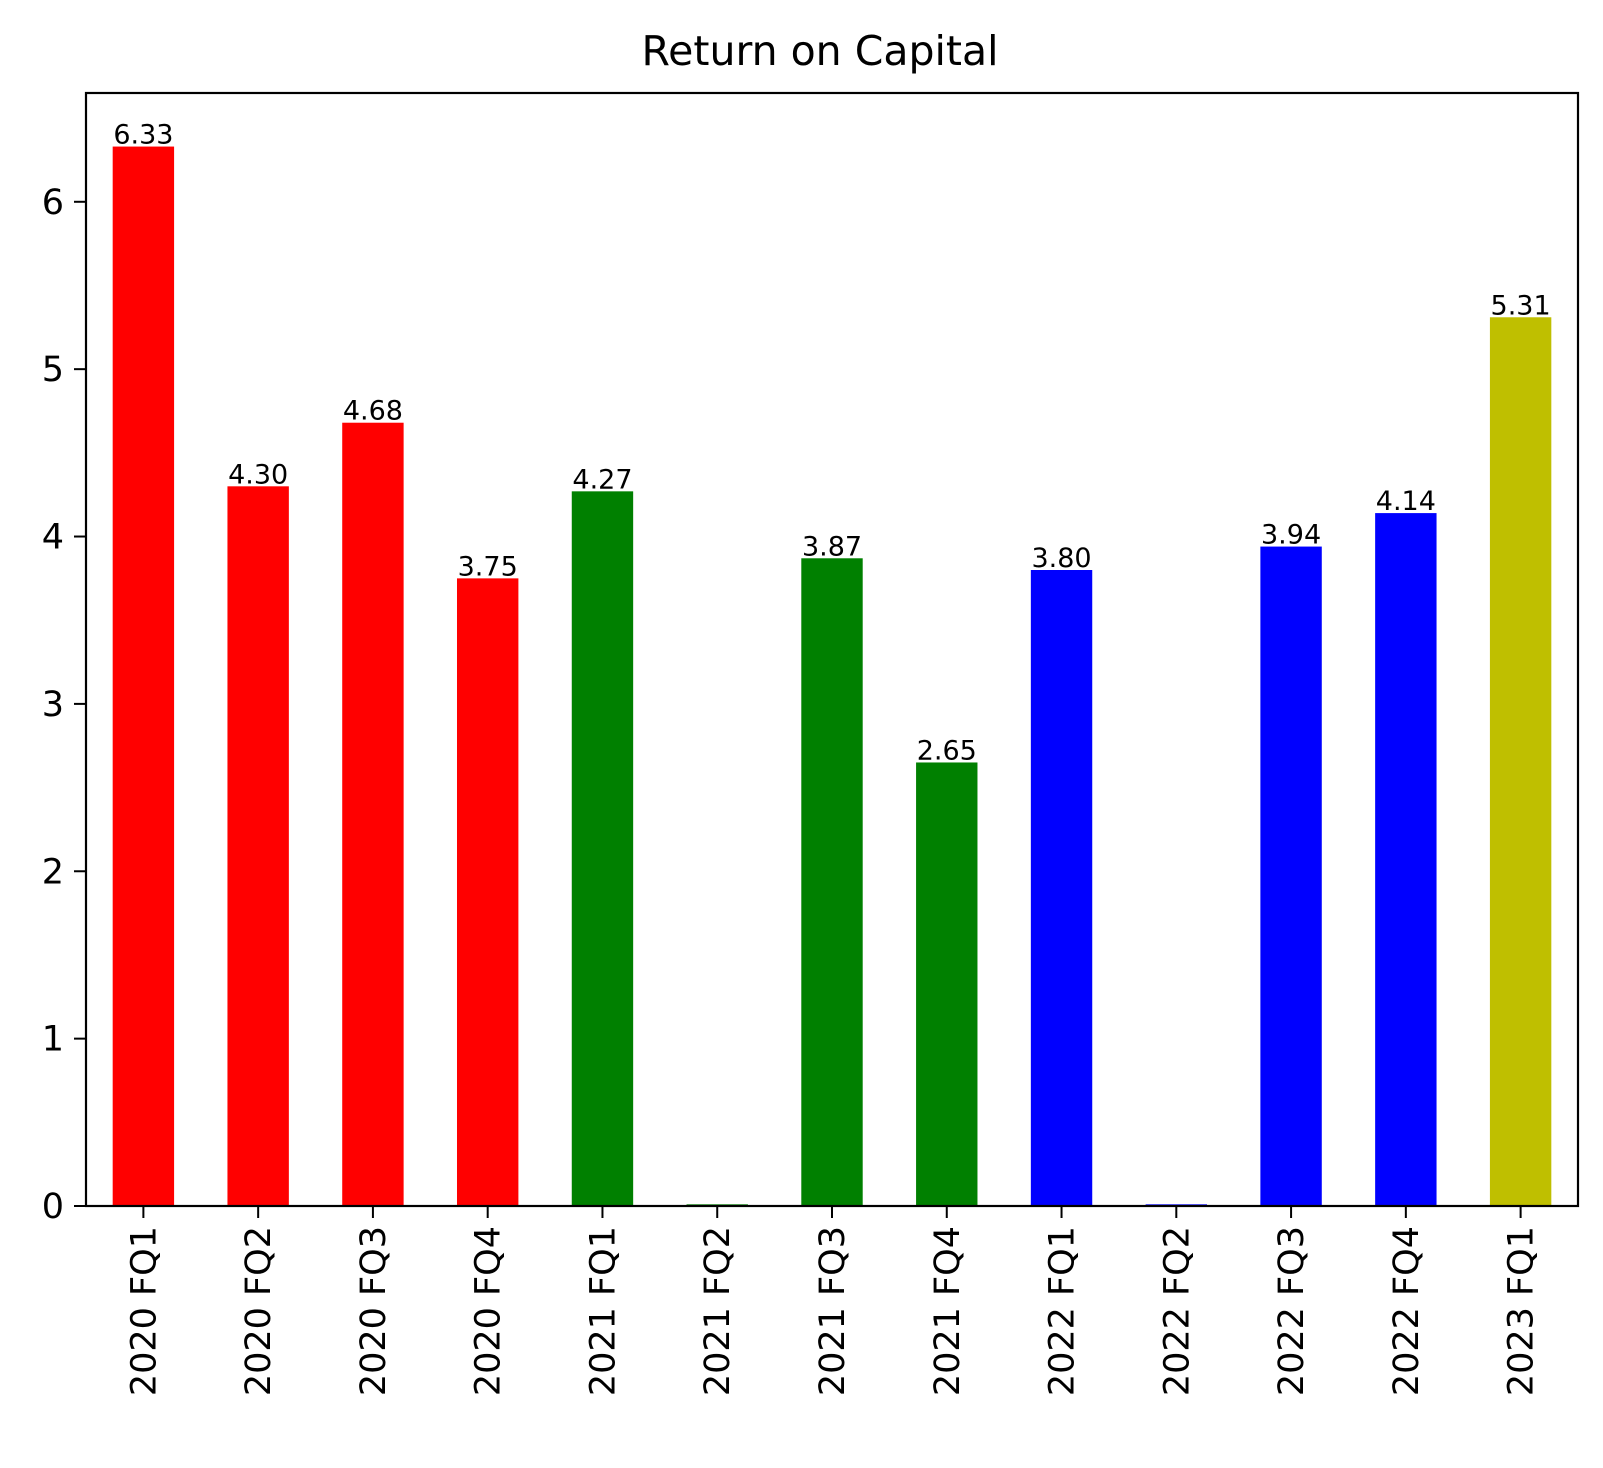  I want to click on data-label: 4.68, so click(373, 411).